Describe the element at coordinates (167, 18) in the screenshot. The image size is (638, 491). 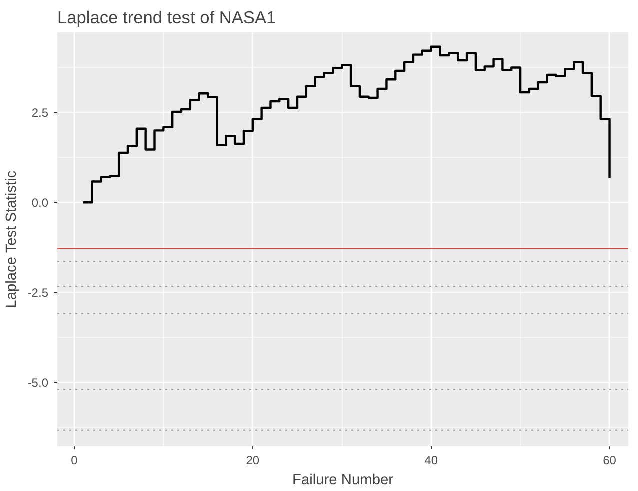
I see `chart-title: Laplace trend test of NASA1` at that location.